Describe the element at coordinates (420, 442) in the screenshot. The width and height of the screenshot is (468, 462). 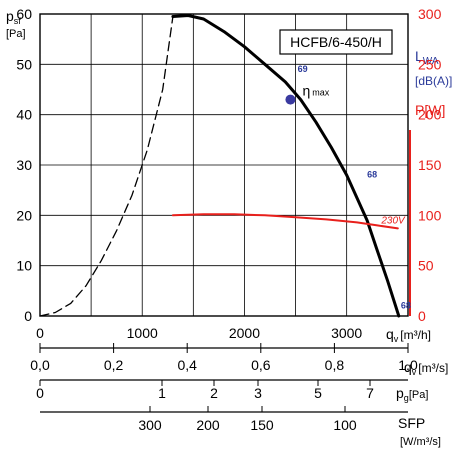
I see `sfp-axis-unit: [W/m³/s]` at that location.